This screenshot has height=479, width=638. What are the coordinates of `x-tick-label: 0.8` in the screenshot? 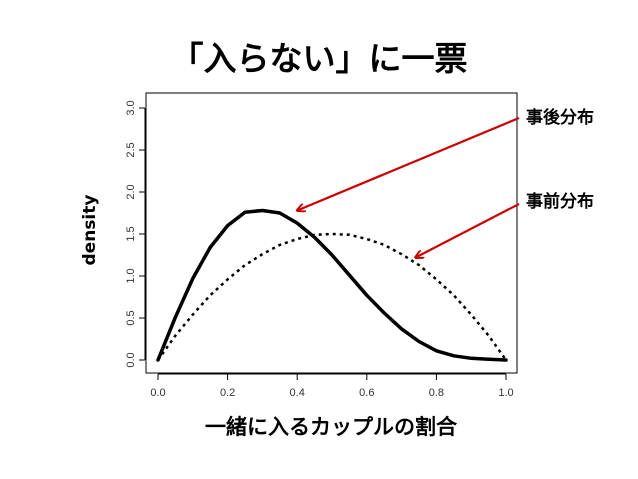 It's located at (436, 393).